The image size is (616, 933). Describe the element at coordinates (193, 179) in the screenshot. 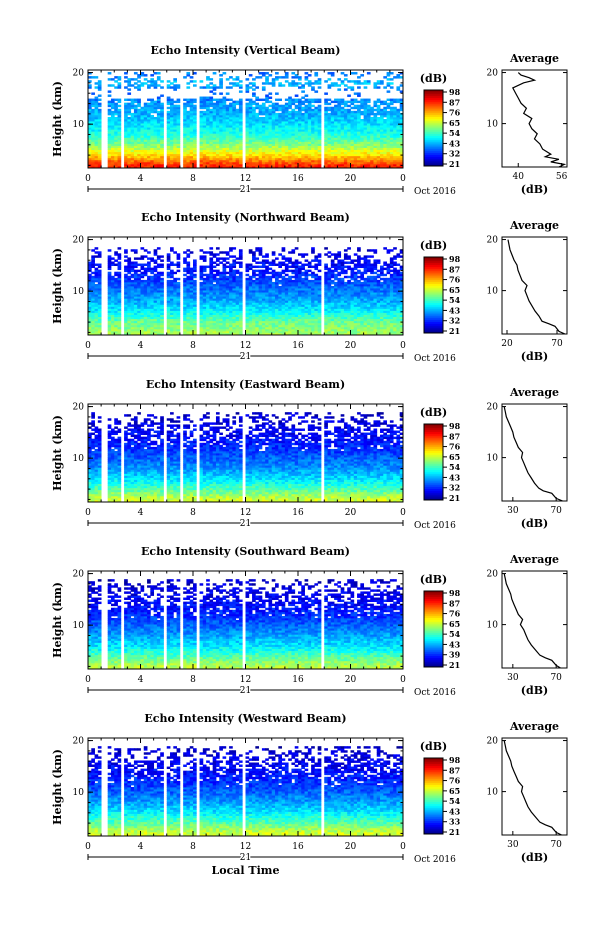

I see `x-tick-label: 8` at that location.